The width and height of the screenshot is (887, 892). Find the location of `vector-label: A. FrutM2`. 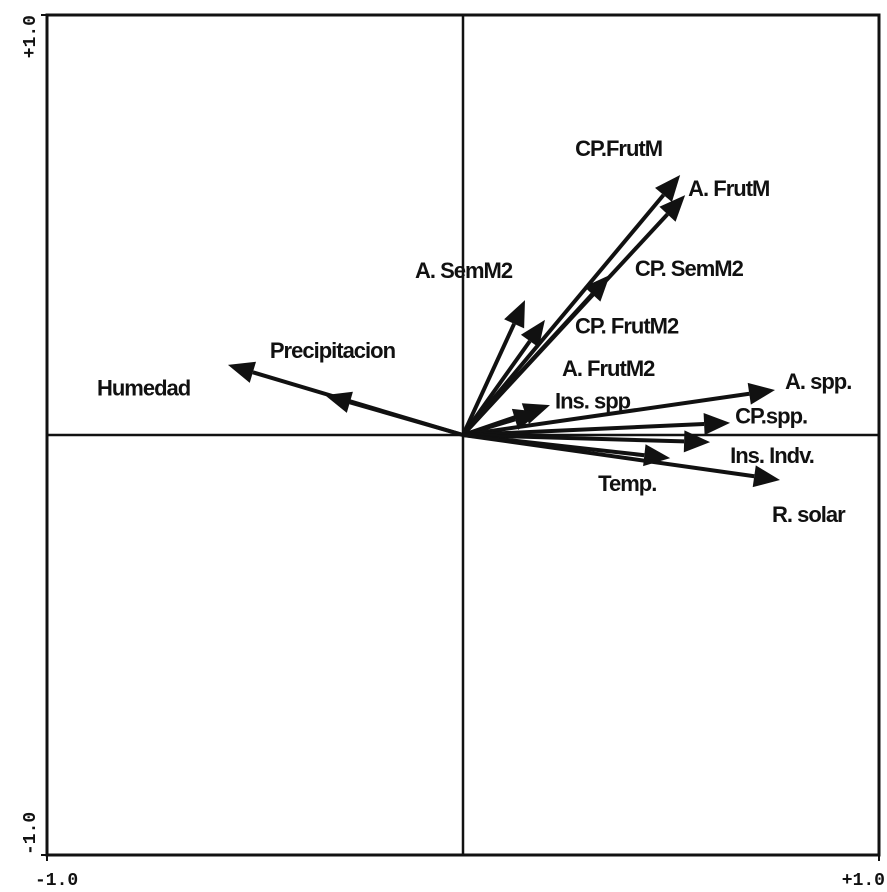

vector-label: A. FrutM2 is located at coordinates (608, 368).